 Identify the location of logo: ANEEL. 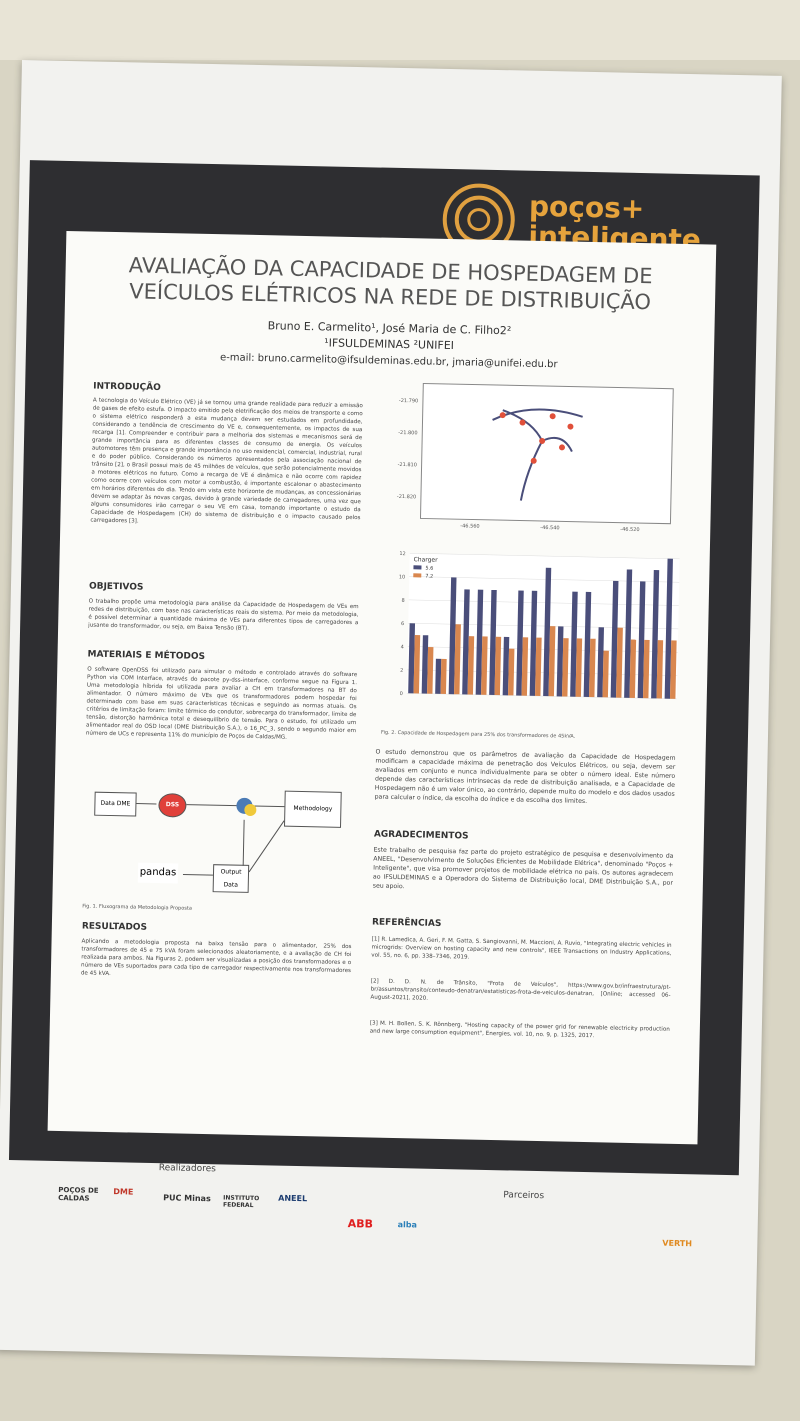
(293, 1198).